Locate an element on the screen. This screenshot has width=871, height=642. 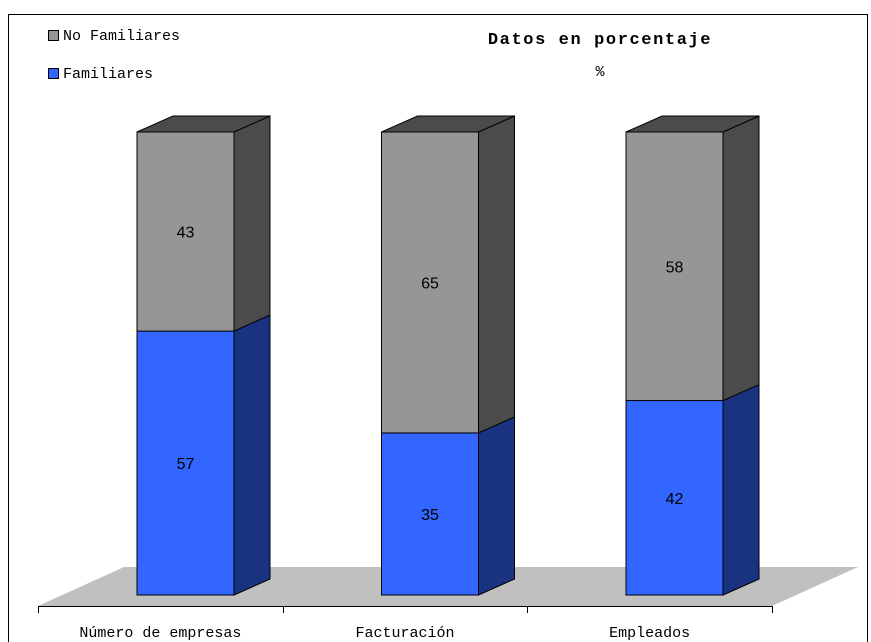
data-label-facturacion-familiares: 35 is located at coordinates (430, 515).